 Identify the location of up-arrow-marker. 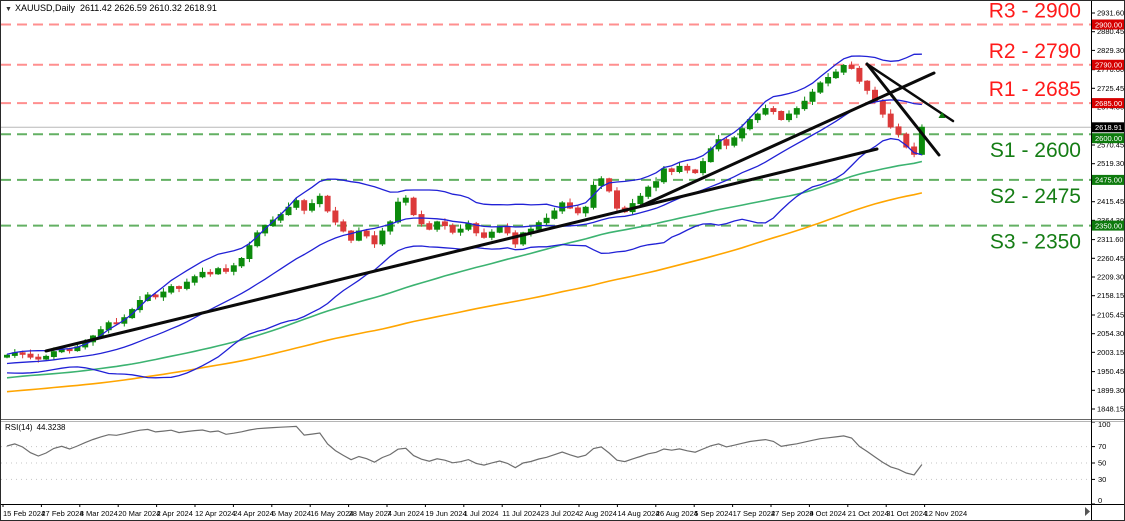
(942, 115).